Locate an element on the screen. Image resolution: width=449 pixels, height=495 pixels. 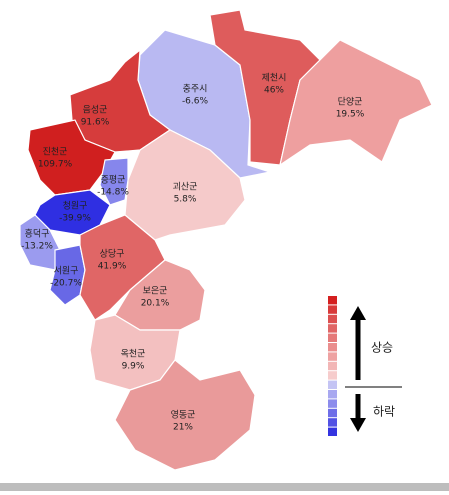
region-name: 상당구 is located at coordinates (112, 254).